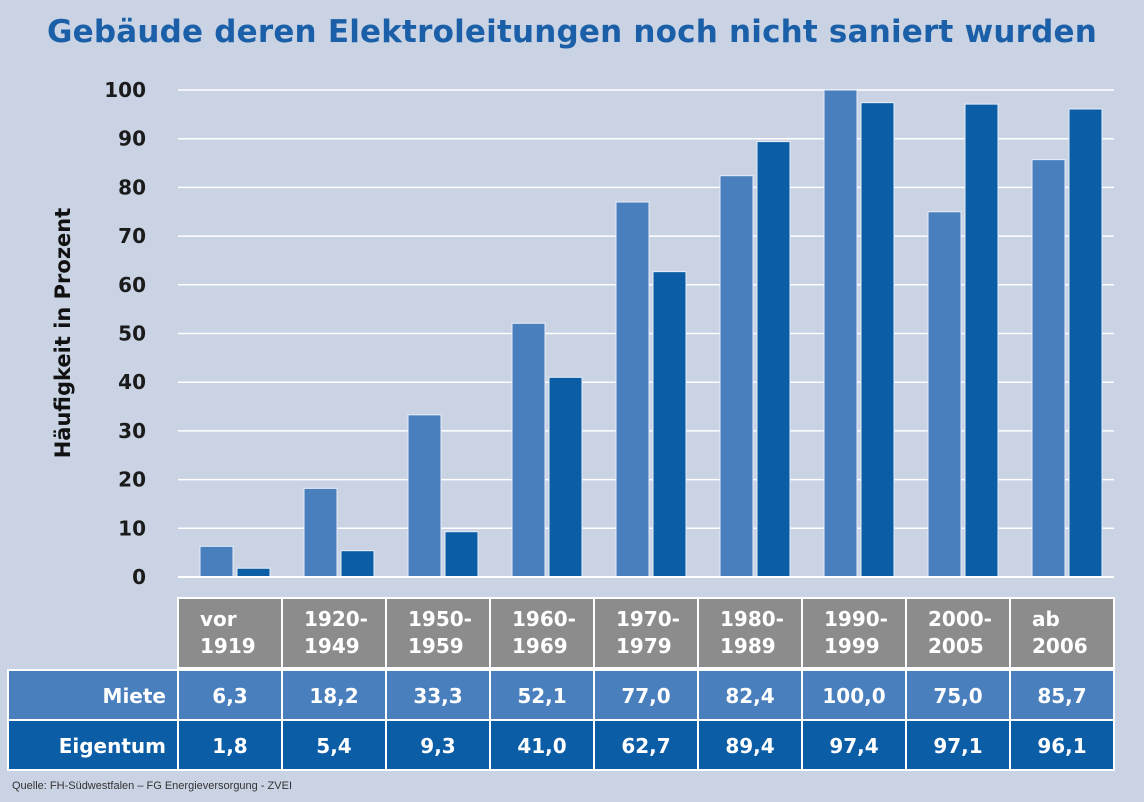 This screenshot has height=802, width=1144. I want to click on data-label: 97,1, so click(957, 746).